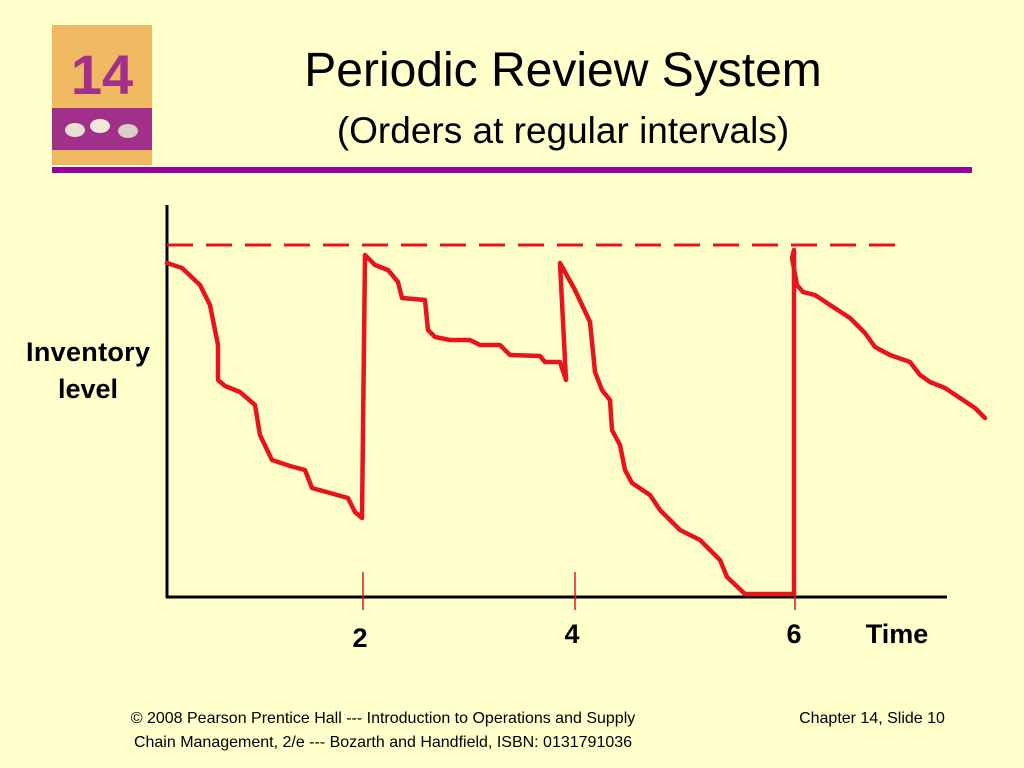 The width and height of the screenshot is (1024, 768). Describe the element at coordinates (793, 634) in the screenshot. I see `tick-label: 6` at that location.